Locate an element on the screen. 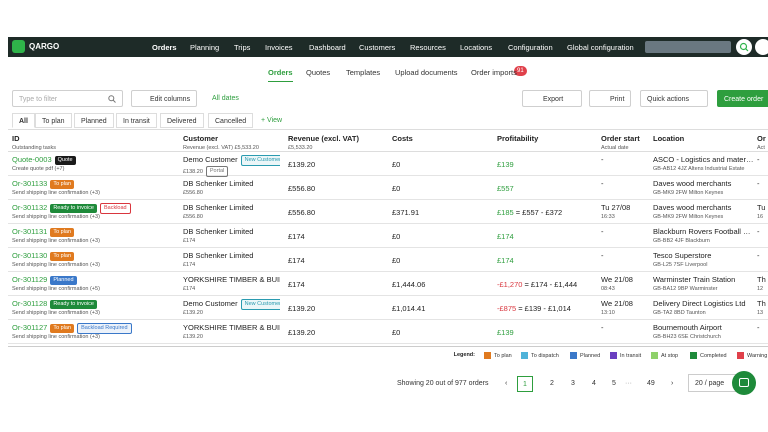 The height and width of the screenshot is (432, 768). customer-revenue-cell: £139.20 is located at coordinates (193, 337).